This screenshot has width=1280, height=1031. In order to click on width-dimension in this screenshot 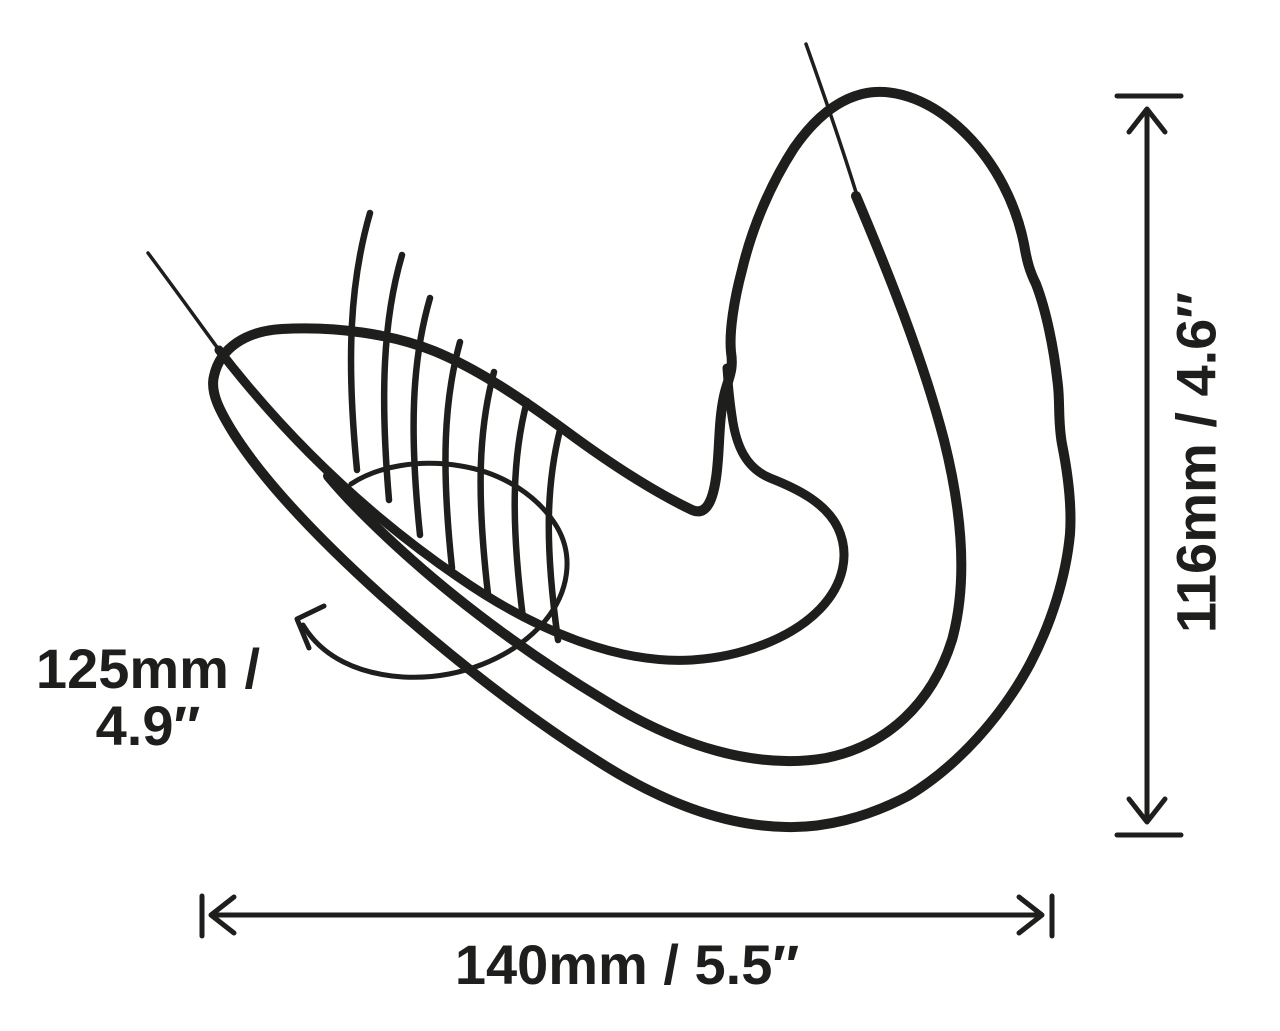, I will do `click(627, 916)`.